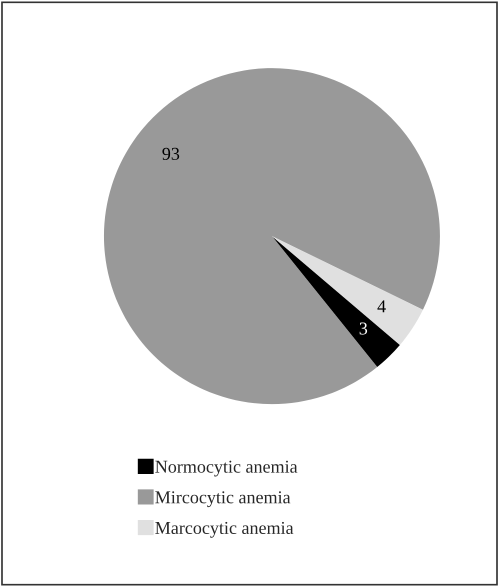 The width and height of the screenshot is (499, 587). Describe the element at coordinates (224, 530) in the screenshot. I see `legend-label: Marcocytic anemia` at that location.